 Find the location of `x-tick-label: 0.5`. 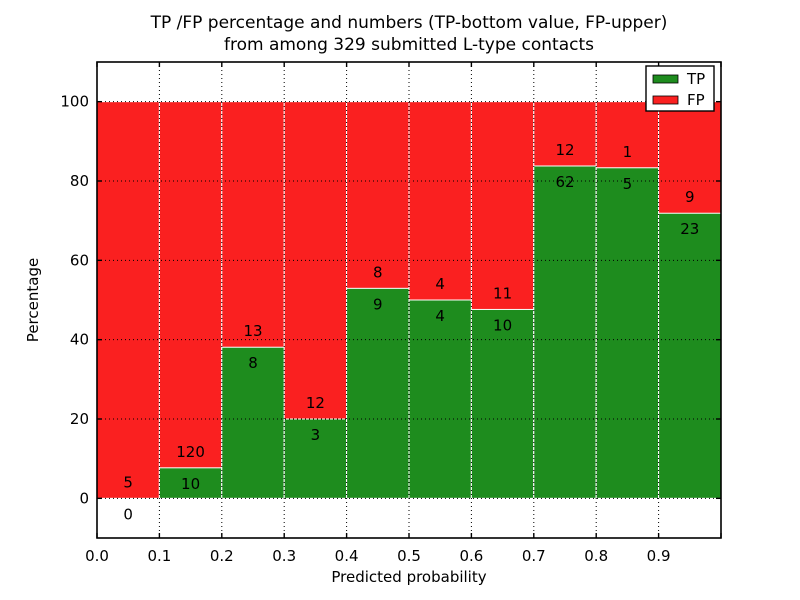

x-tick-label: 0.5 is located at coordinates (409, 556).